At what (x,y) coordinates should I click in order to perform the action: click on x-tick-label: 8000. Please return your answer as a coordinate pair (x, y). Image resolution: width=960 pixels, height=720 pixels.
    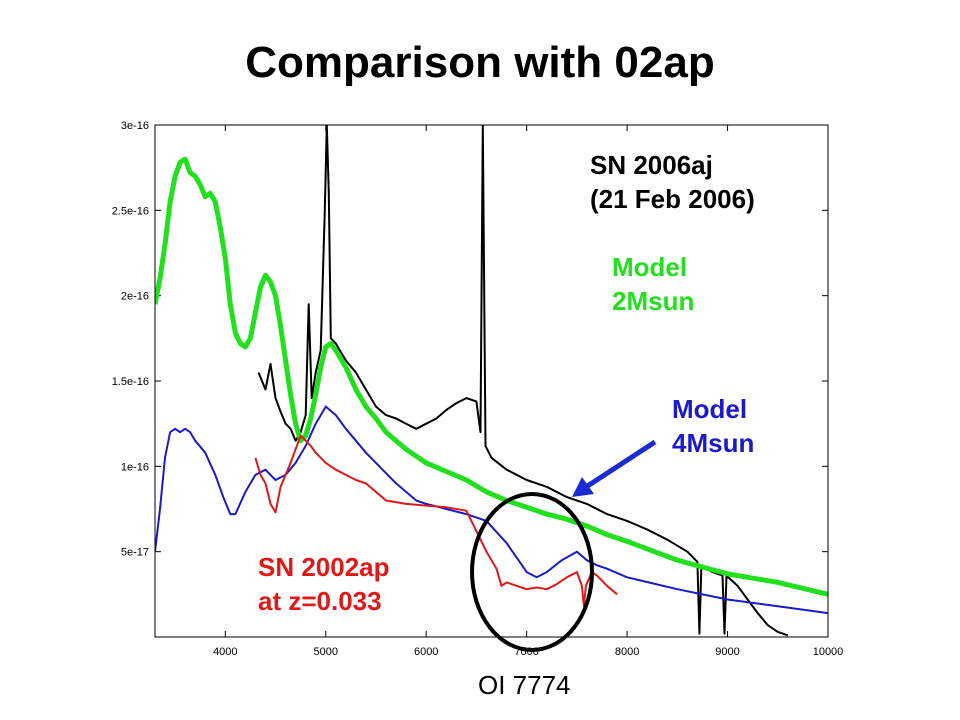
    Looking at the image, I should click on (627, 652).